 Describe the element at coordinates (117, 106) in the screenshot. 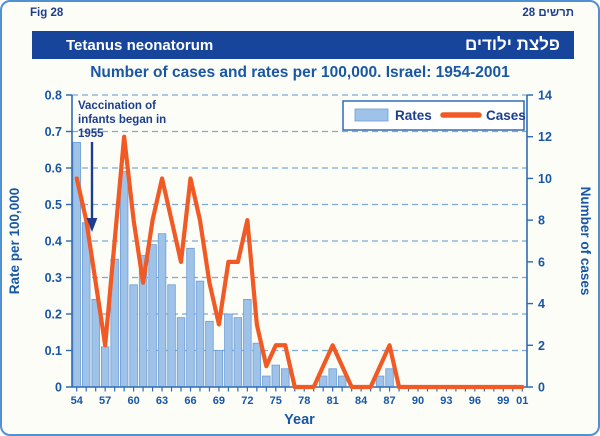

I see `annotation-line: Vaccination of` at that location.